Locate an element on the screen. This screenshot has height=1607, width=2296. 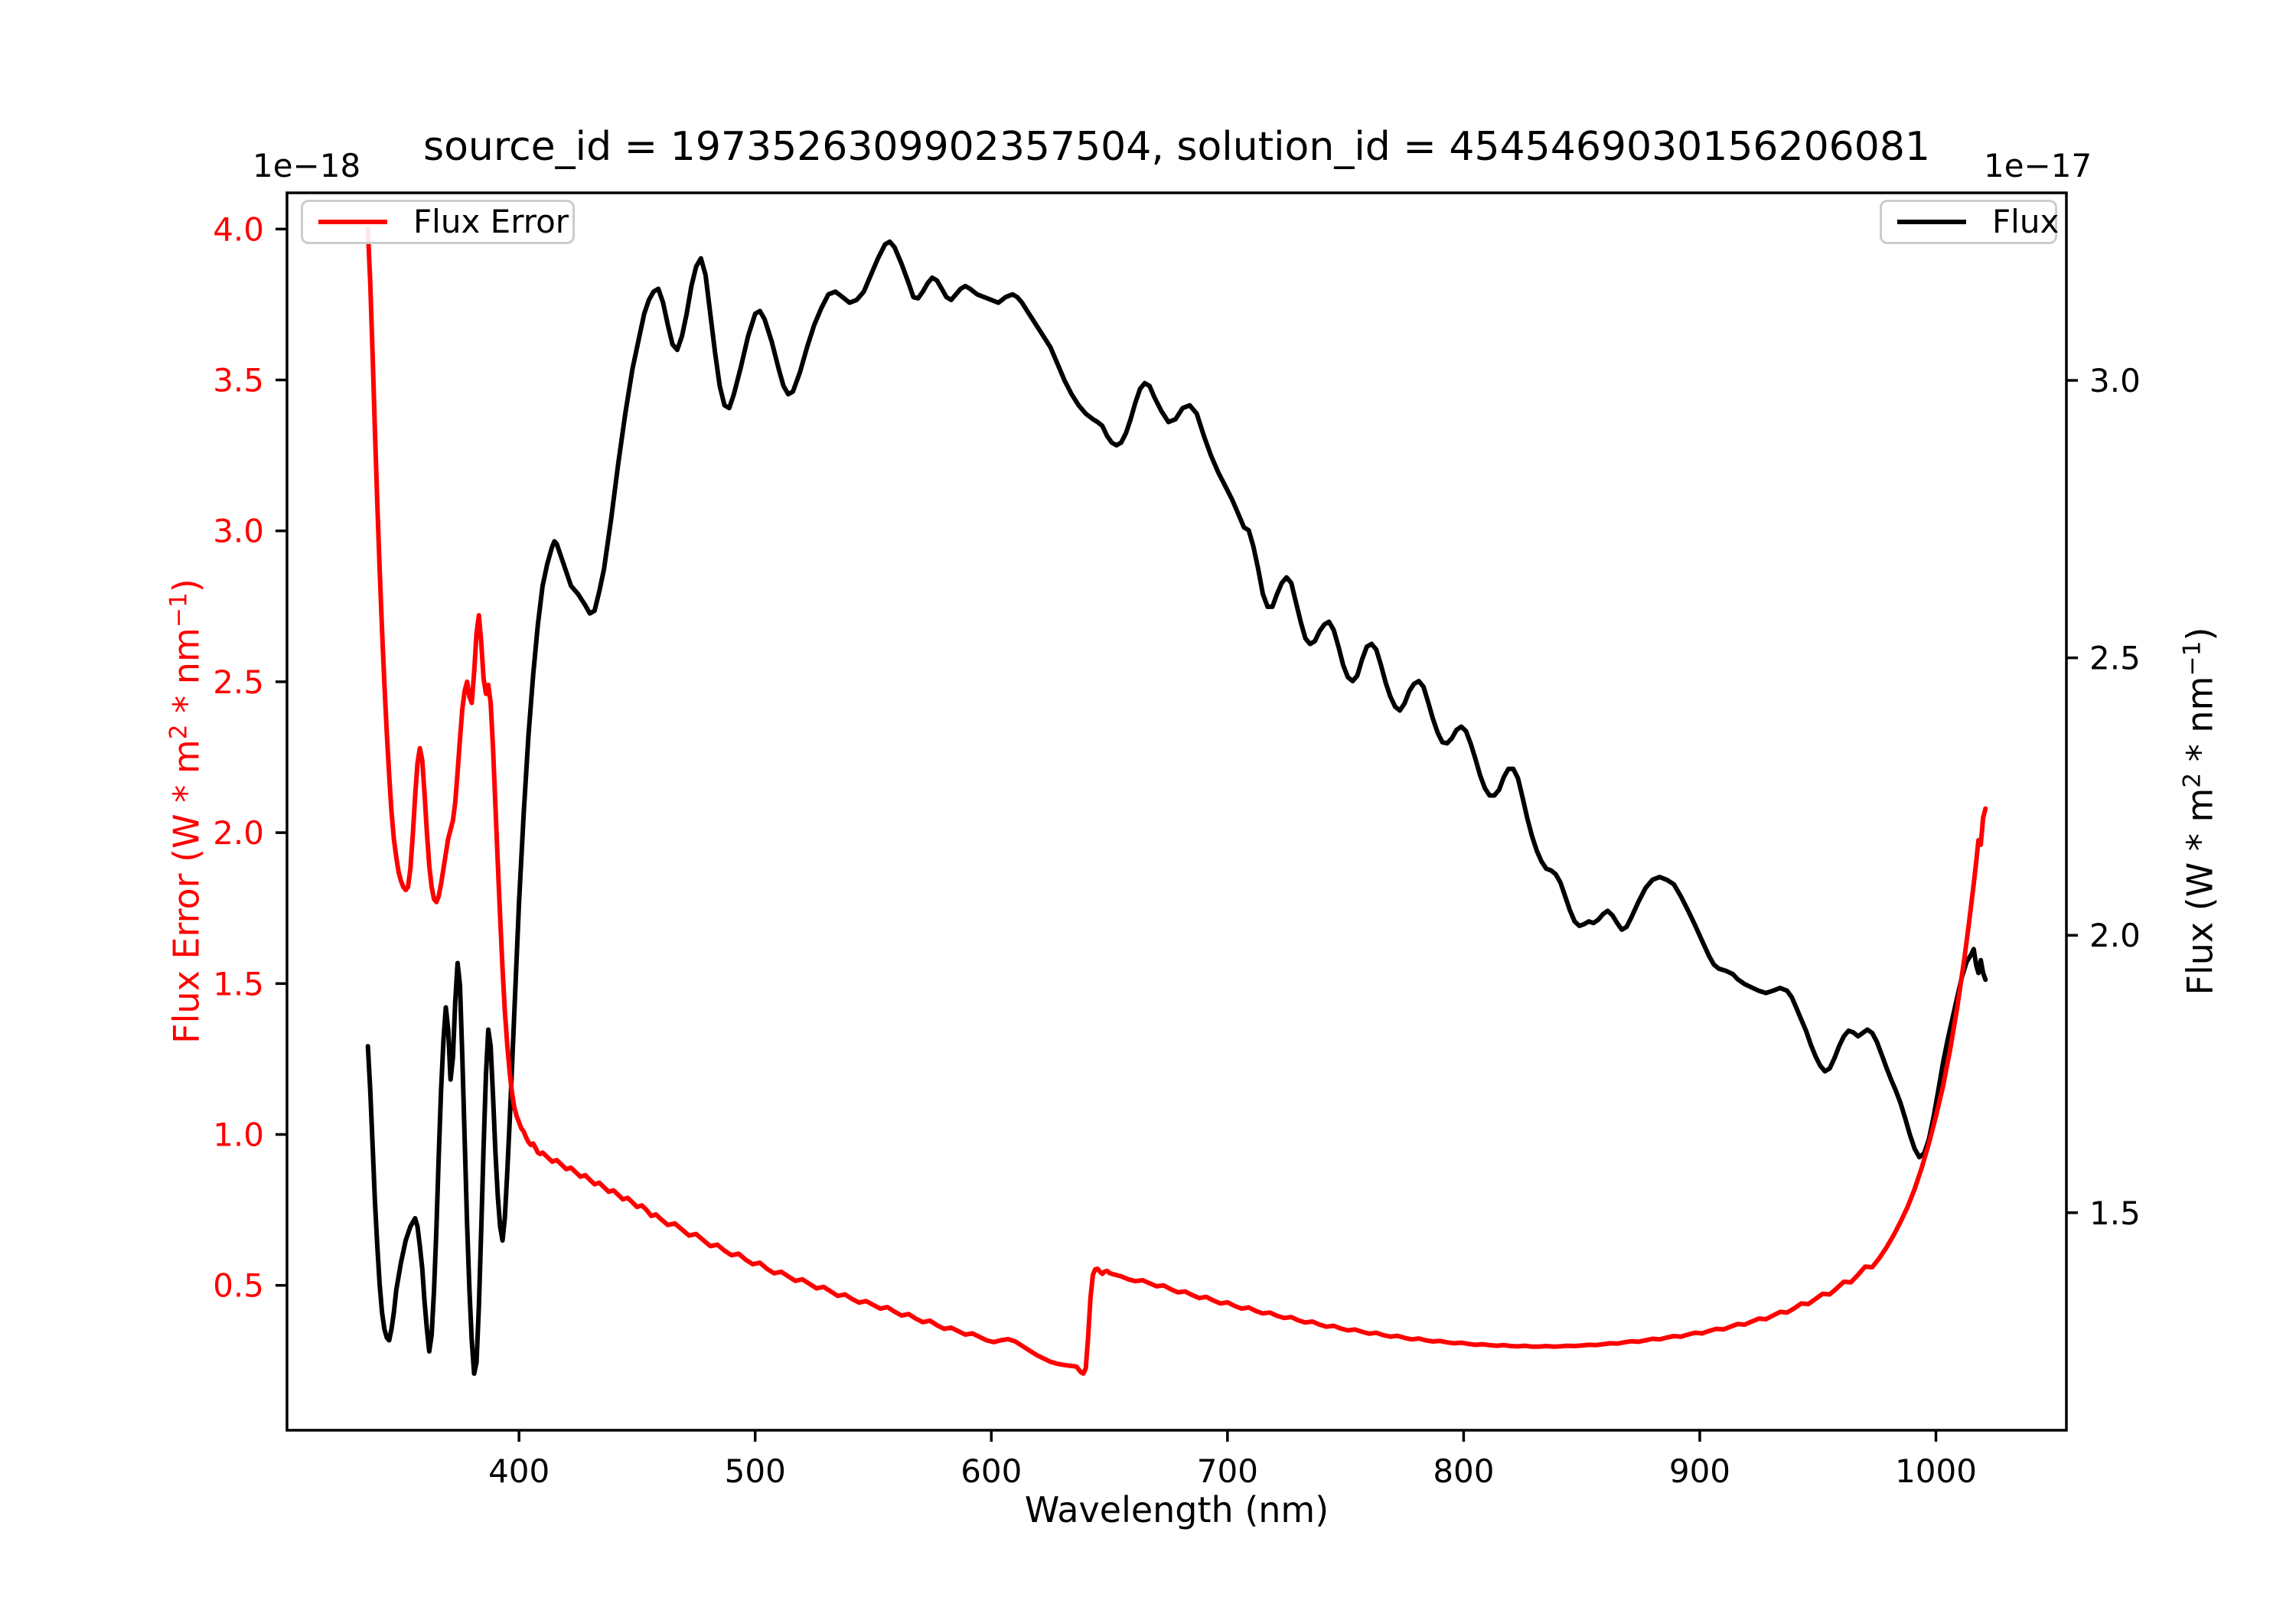
y-axis-label-right: Flux (W * m2 * nm−1) is located at coordinates (2199, 811).